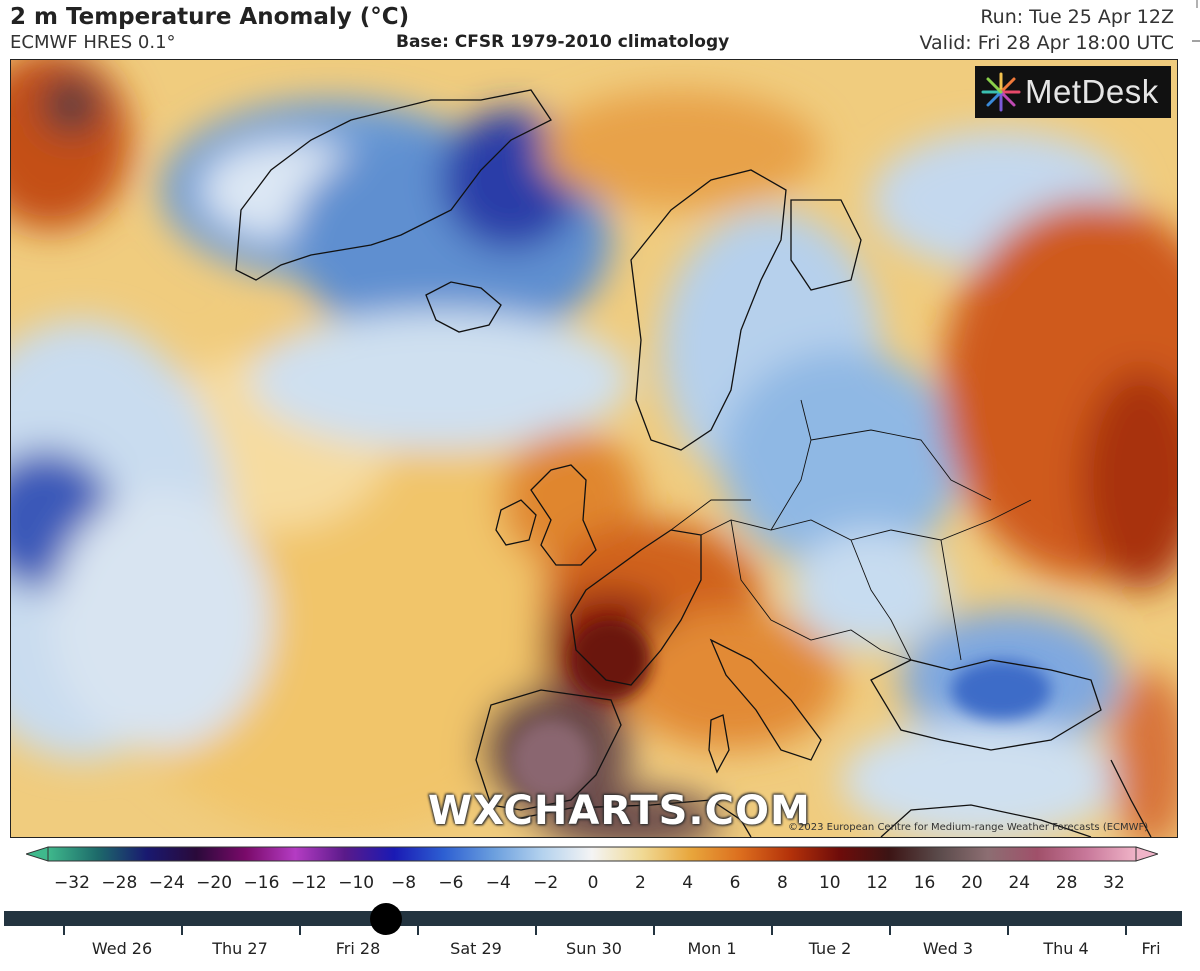  What do you see at coordinates (119, 883) in the screenshot?
I see `colorbar-tick-label: −28` at bounding box center [119, 883].